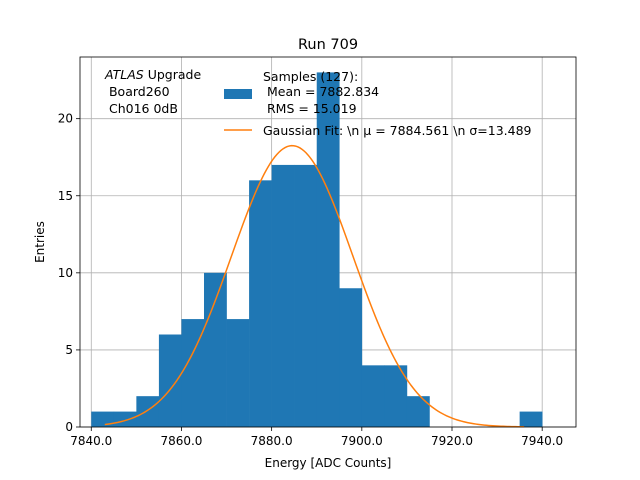  What do you see at coordinates (310, 108) in the screenshot?
I see `legend-hist-line3: RMS = 15.019` at bounding box center [310, 108].